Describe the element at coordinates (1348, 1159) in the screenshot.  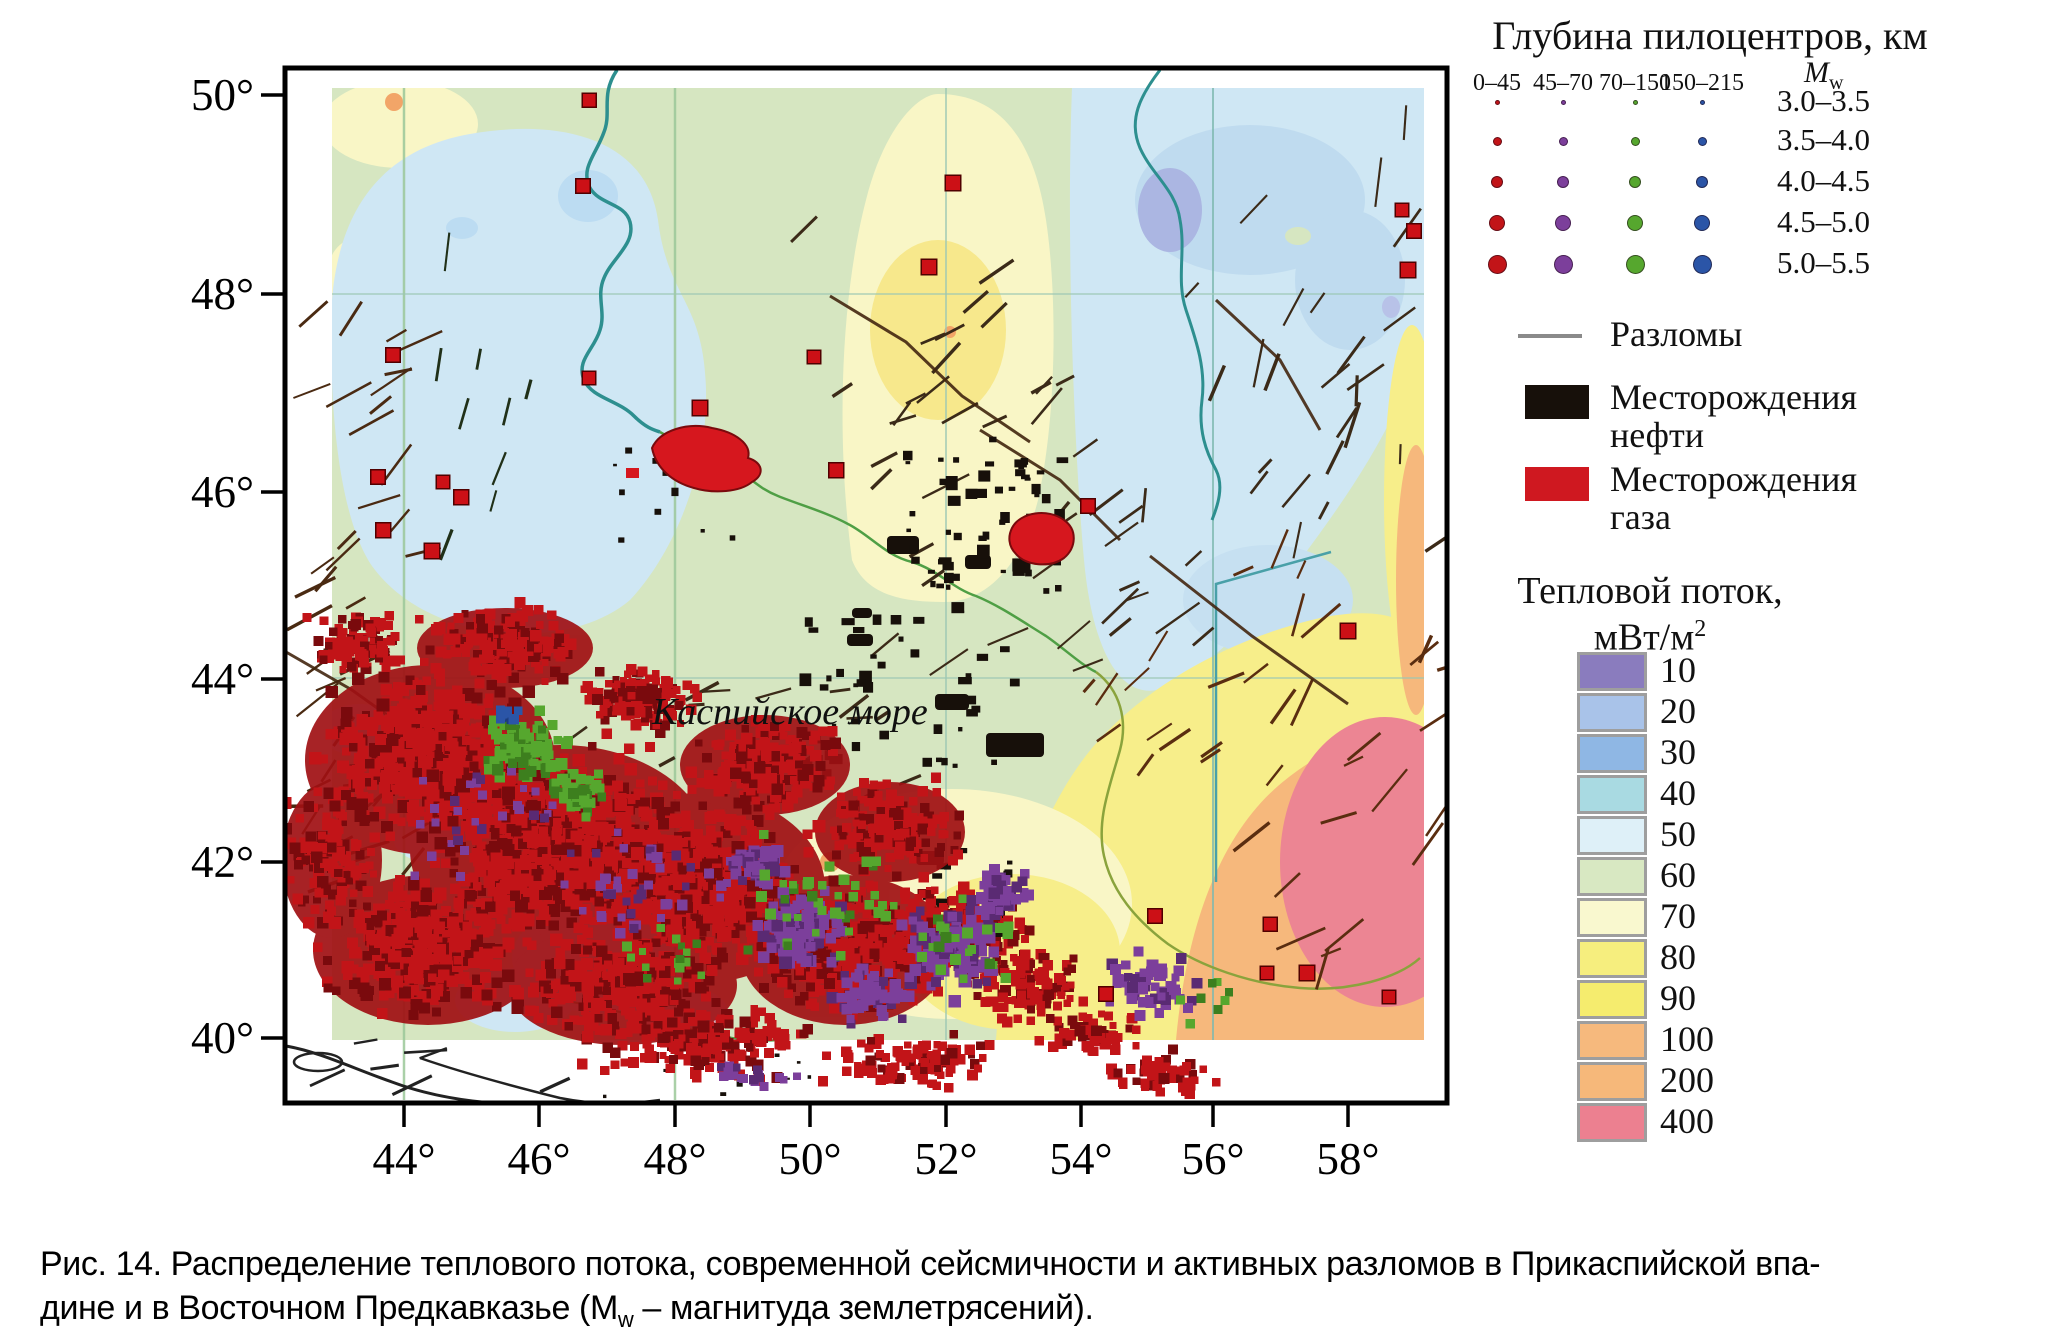
I see `x-tick-label: 58°` at that location.